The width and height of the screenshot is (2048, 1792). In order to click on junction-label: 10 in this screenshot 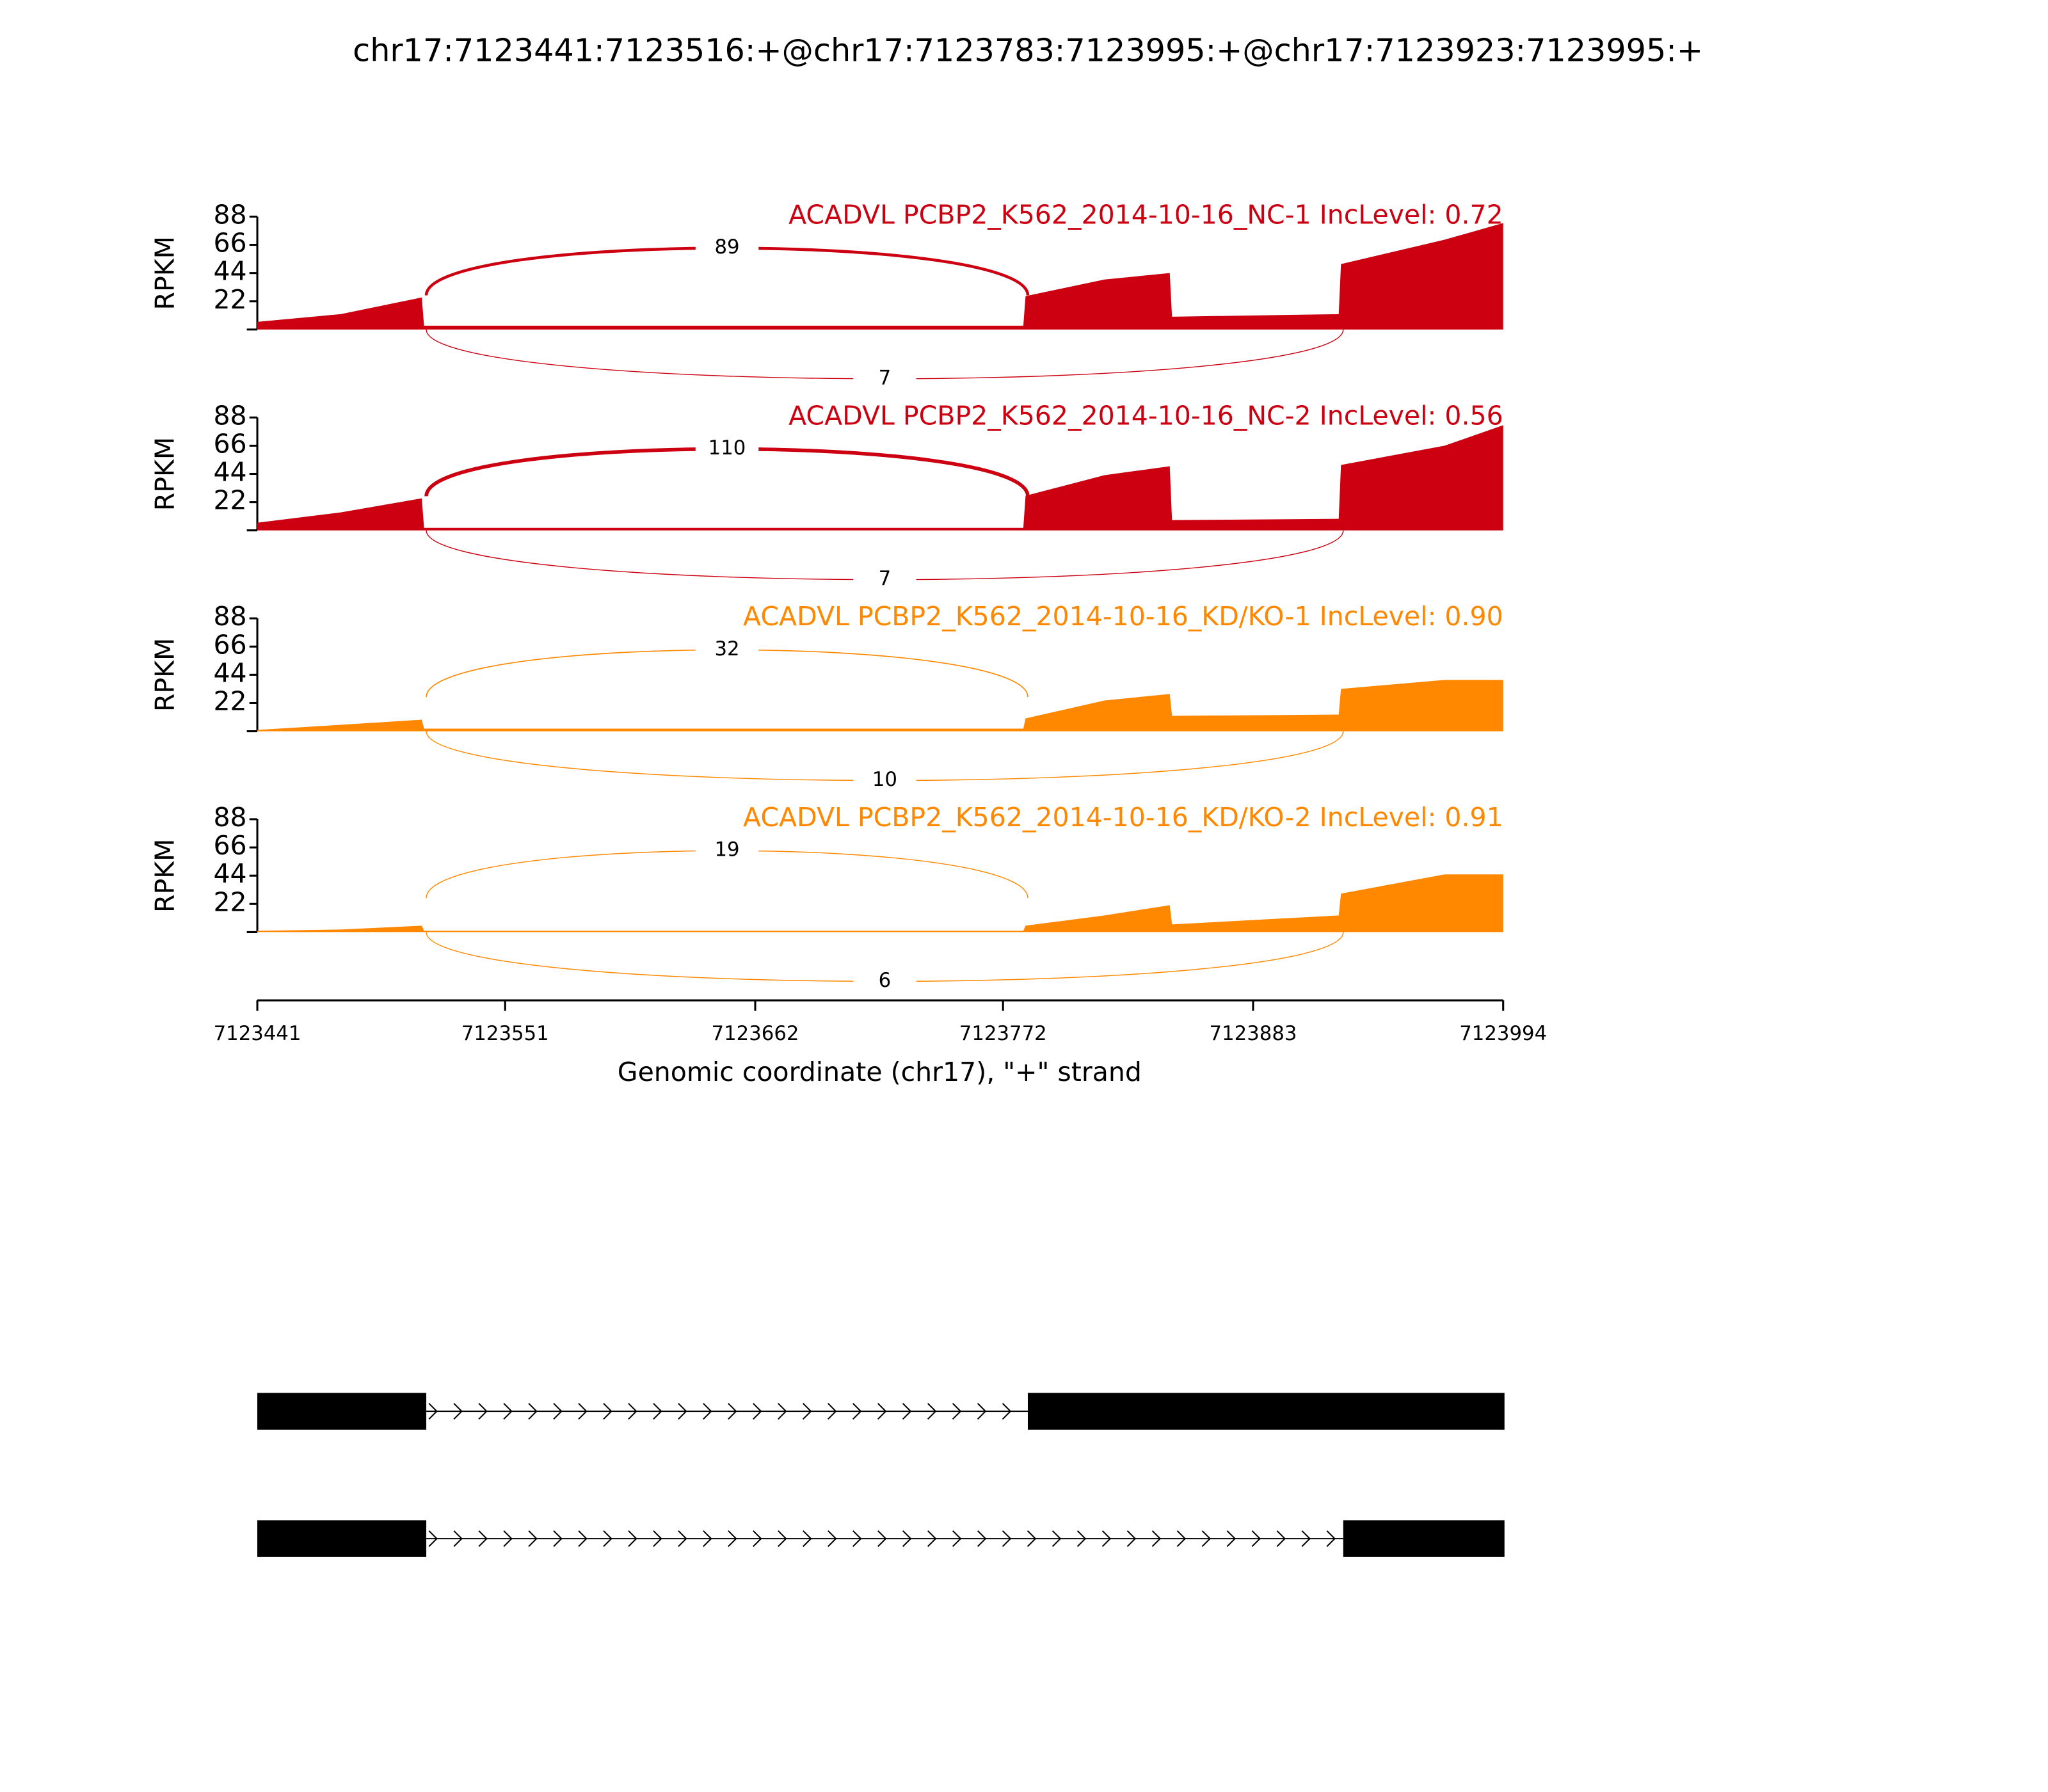, I will do `click(884, 779)`.